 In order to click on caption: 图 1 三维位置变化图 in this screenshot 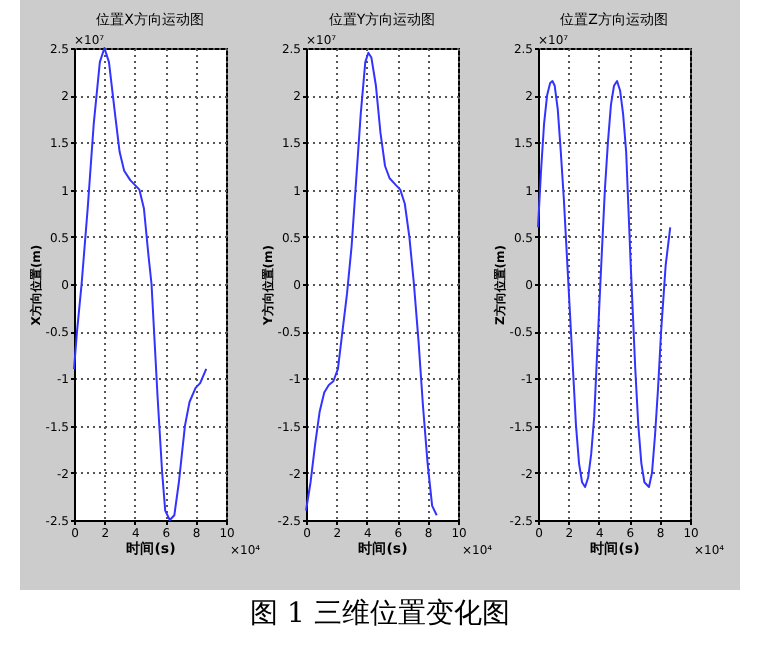, I will do `click(380, 614)`.